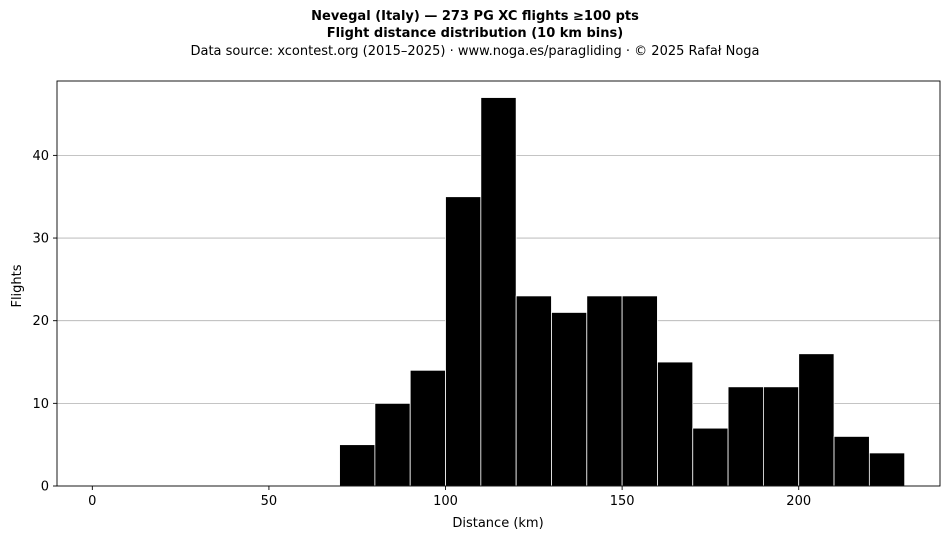 Image resolution: width=950 pixels, height=539 pixels. Describe the element at coordinates (45, 487) in the screenshot. I see `y-tick-label: 0` at that location.